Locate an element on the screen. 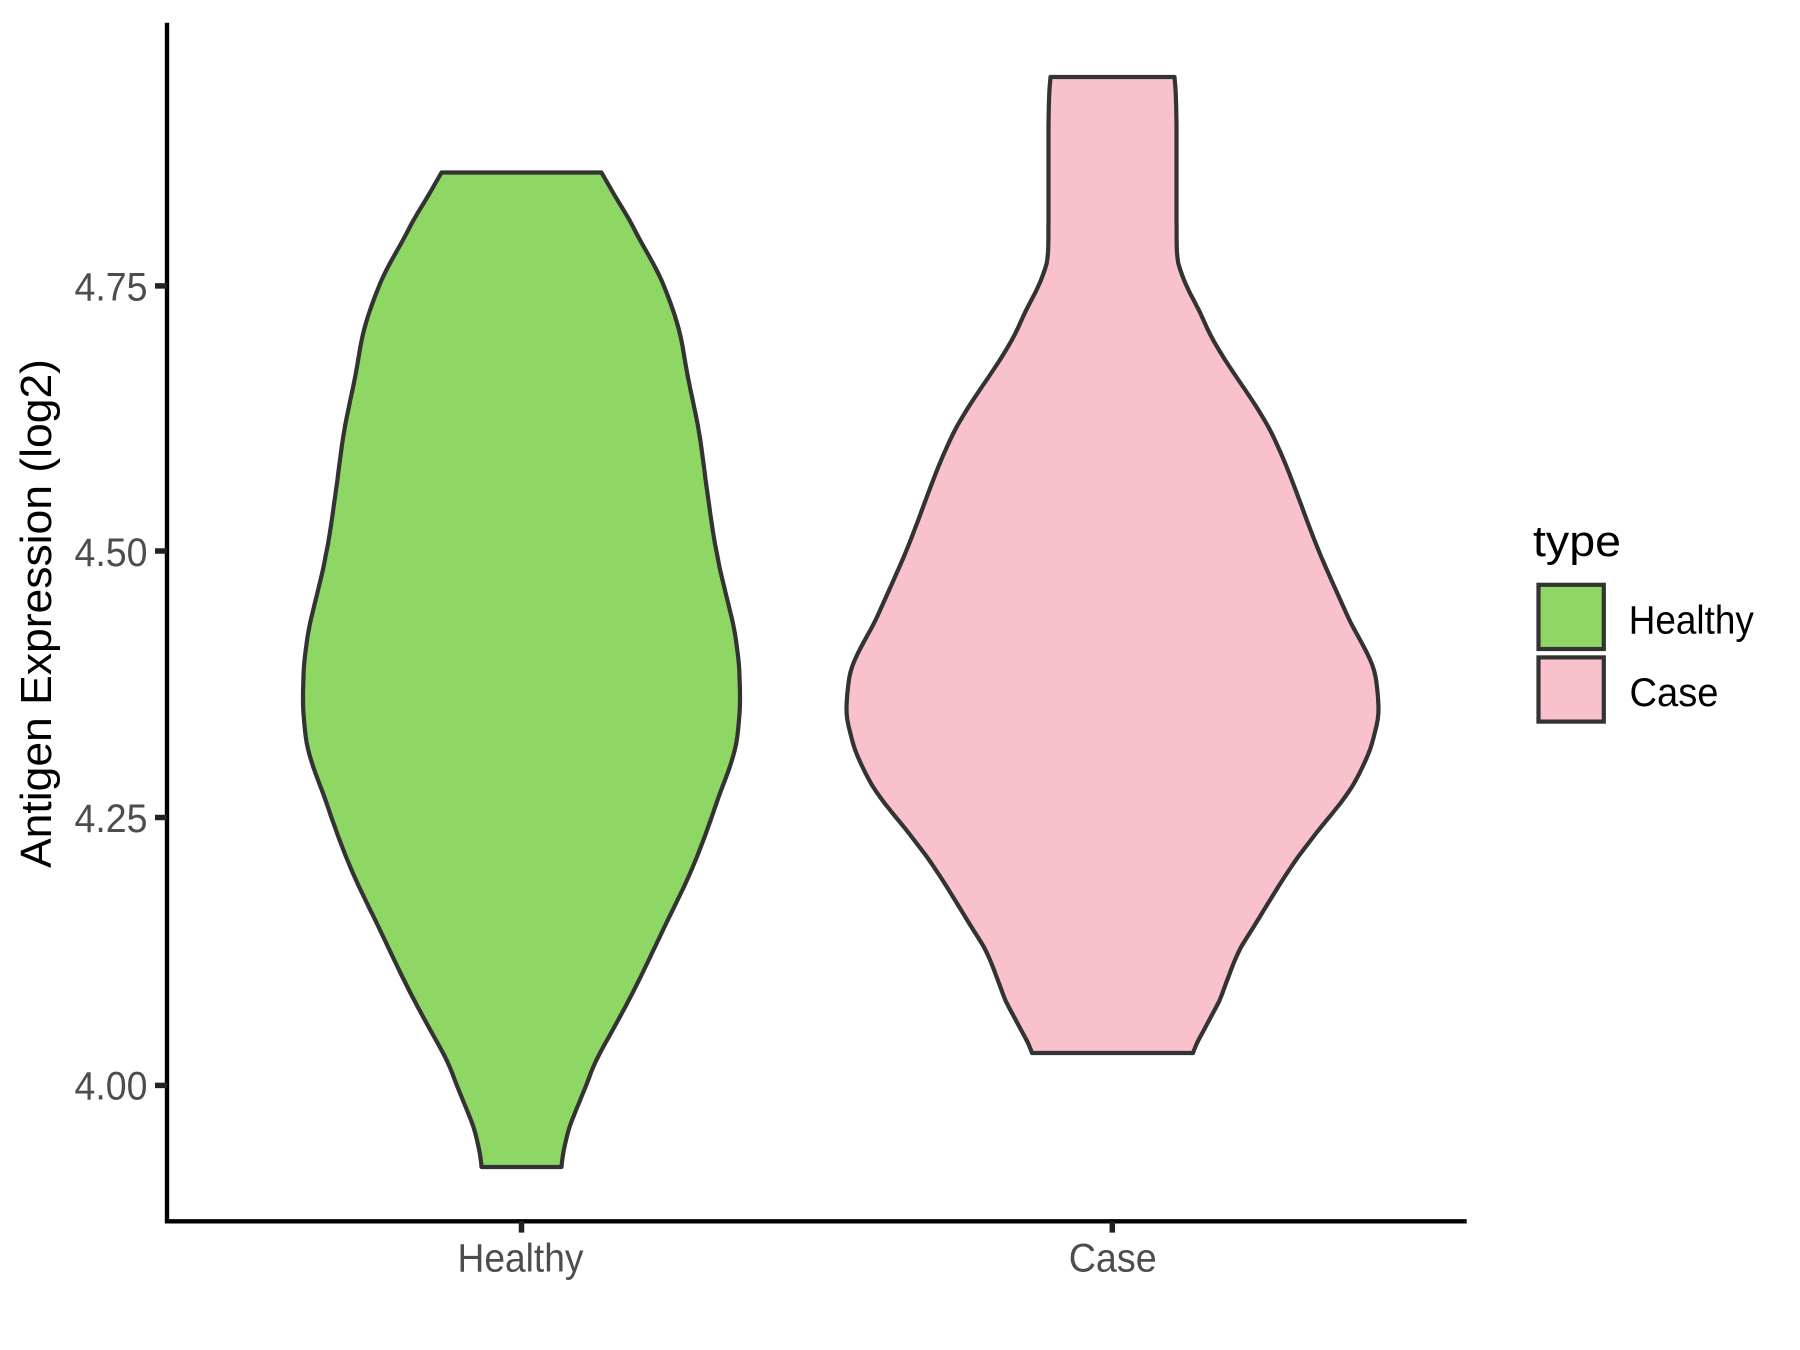  svg-text: 4.00 is located at coordinates (111, 1086).